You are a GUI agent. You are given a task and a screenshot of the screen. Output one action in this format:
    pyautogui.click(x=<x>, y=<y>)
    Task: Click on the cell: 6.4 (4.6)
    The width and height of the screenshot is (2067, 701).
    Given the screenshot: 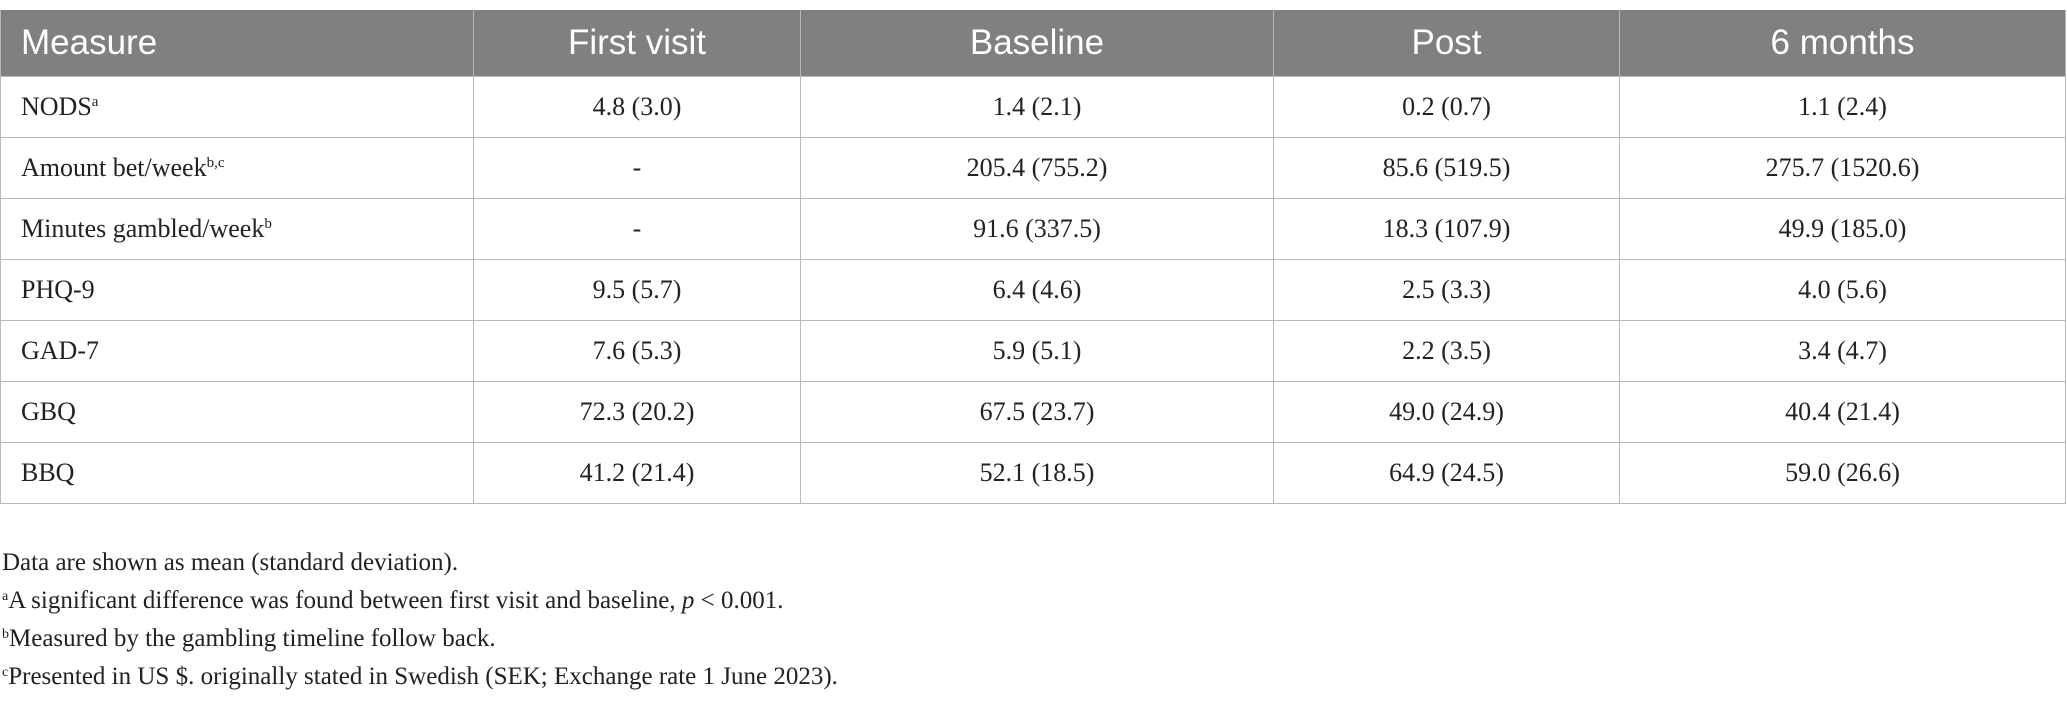 What is the action you would take?
    pyautogui.click(x=1037, y=290)
    